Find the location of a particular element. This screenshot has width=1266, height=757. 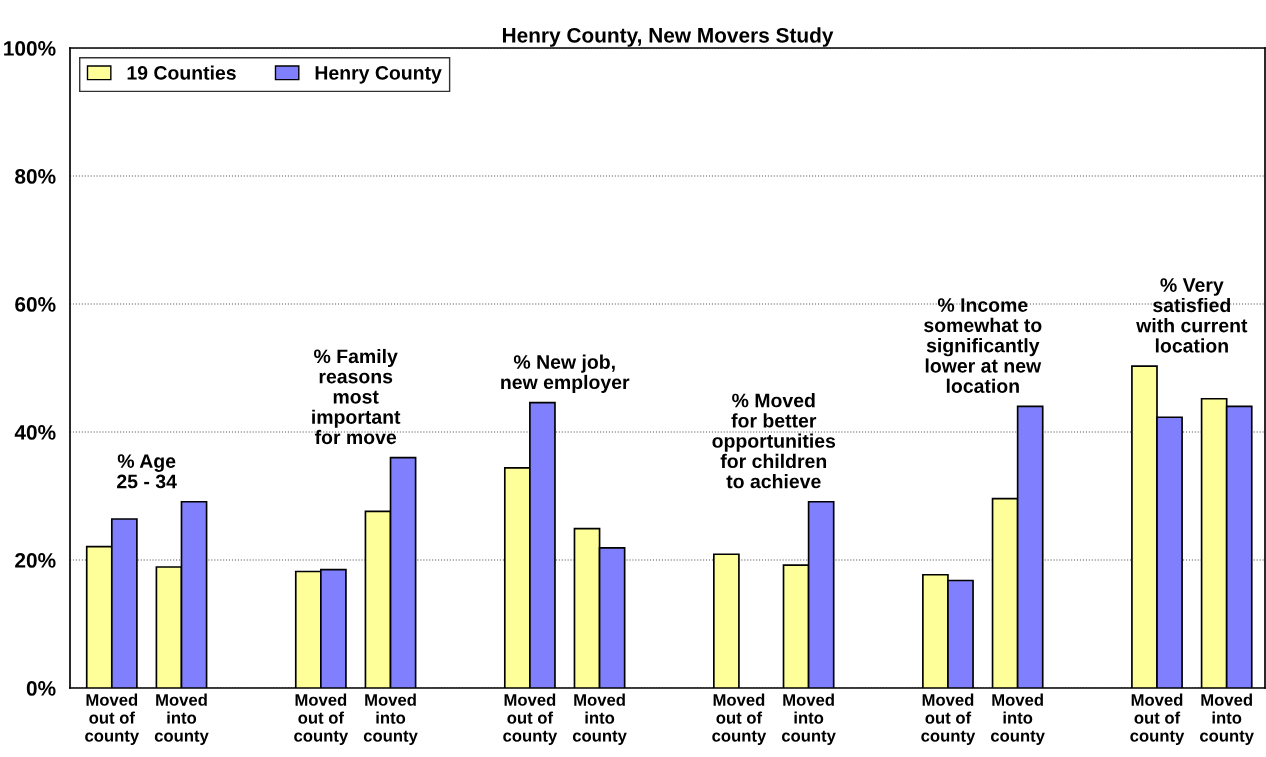

y-tick-label: 80% is located at coordinates (35, 176).